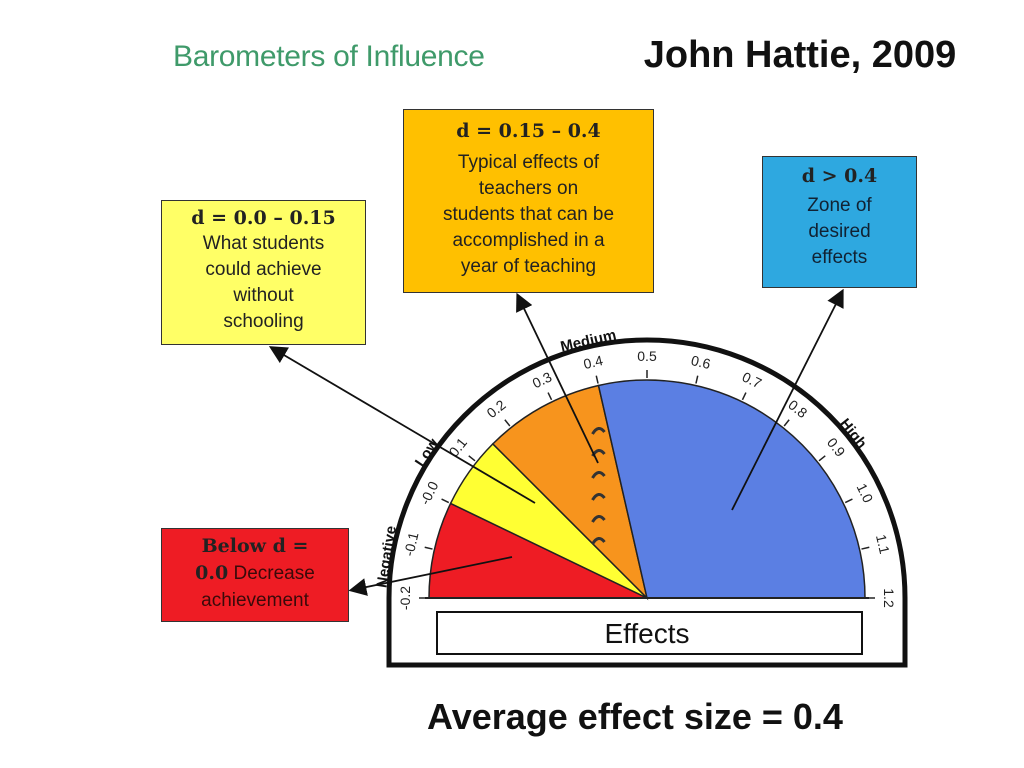 This screenshot has width=1024, height=768. I want to click on average-effect-caption: Average effect size = 0.4, so click(635, 716).